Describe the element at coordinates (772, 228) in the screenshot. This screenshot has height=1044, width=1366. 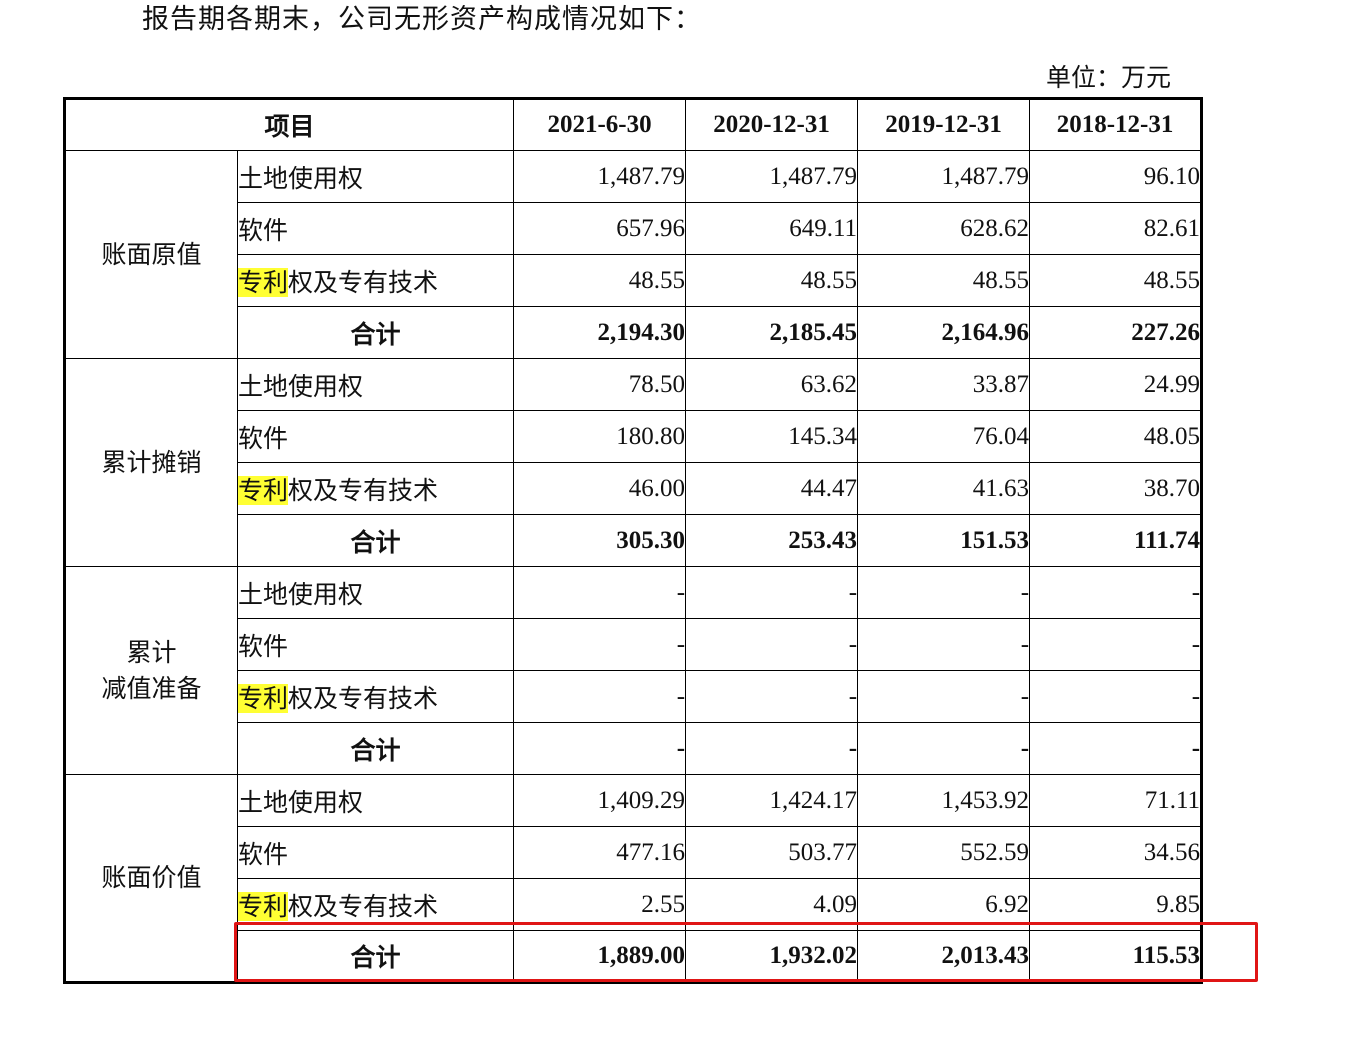
I see `cell-value: 649.11` at that location.